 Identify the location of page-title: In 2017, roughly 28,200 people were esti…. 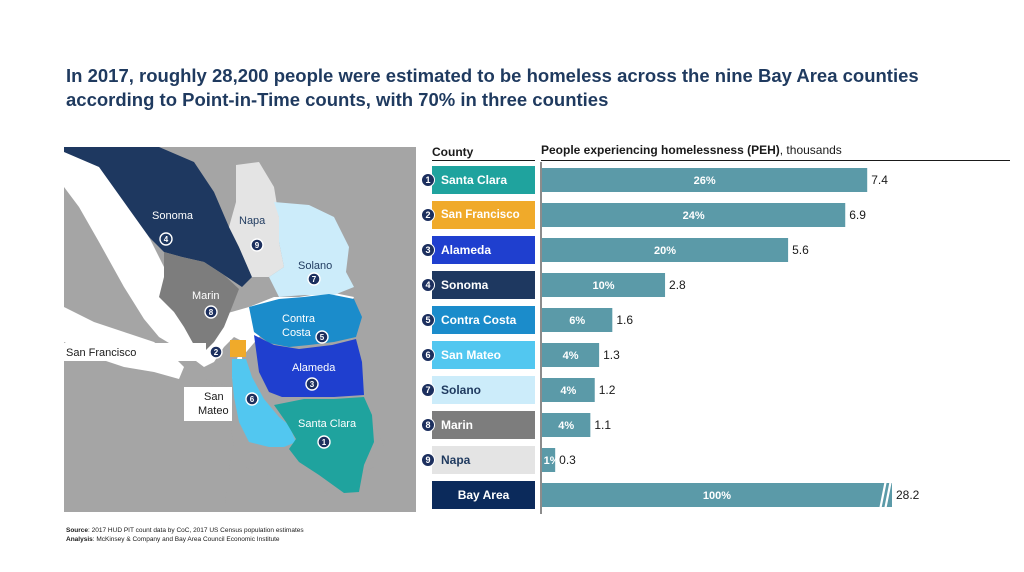
(492, 87).